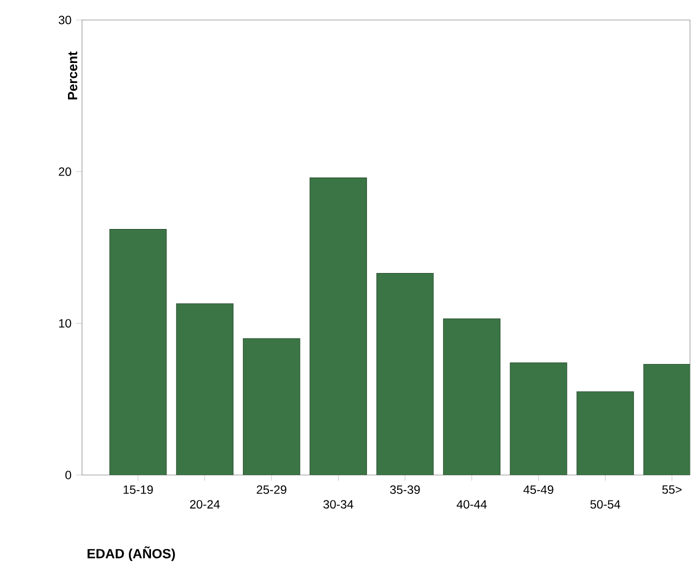 The width and height of the screenshot is (698, 586). Describe the element at coordinates (73, 76) in the screenshot. I see `y-axis-title: Percent` at that location.